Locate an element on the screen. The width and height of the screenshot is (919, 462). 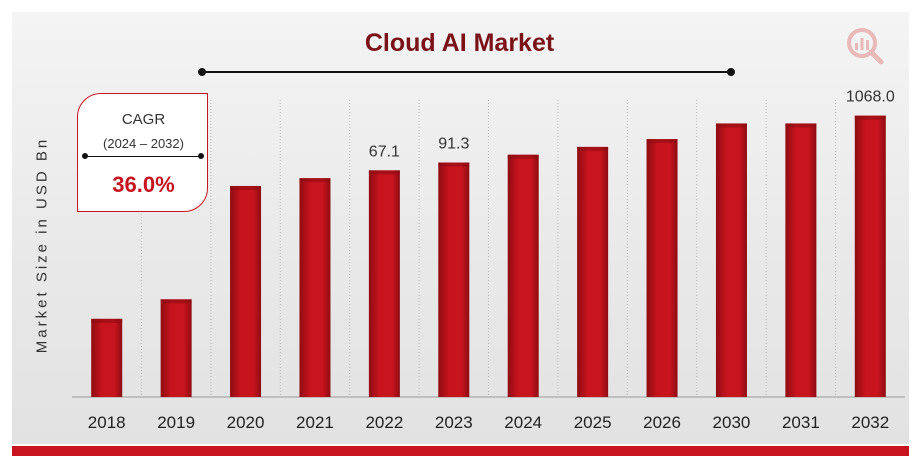
magnifier-chart-logo-icon is located at coordinates (865, 46).